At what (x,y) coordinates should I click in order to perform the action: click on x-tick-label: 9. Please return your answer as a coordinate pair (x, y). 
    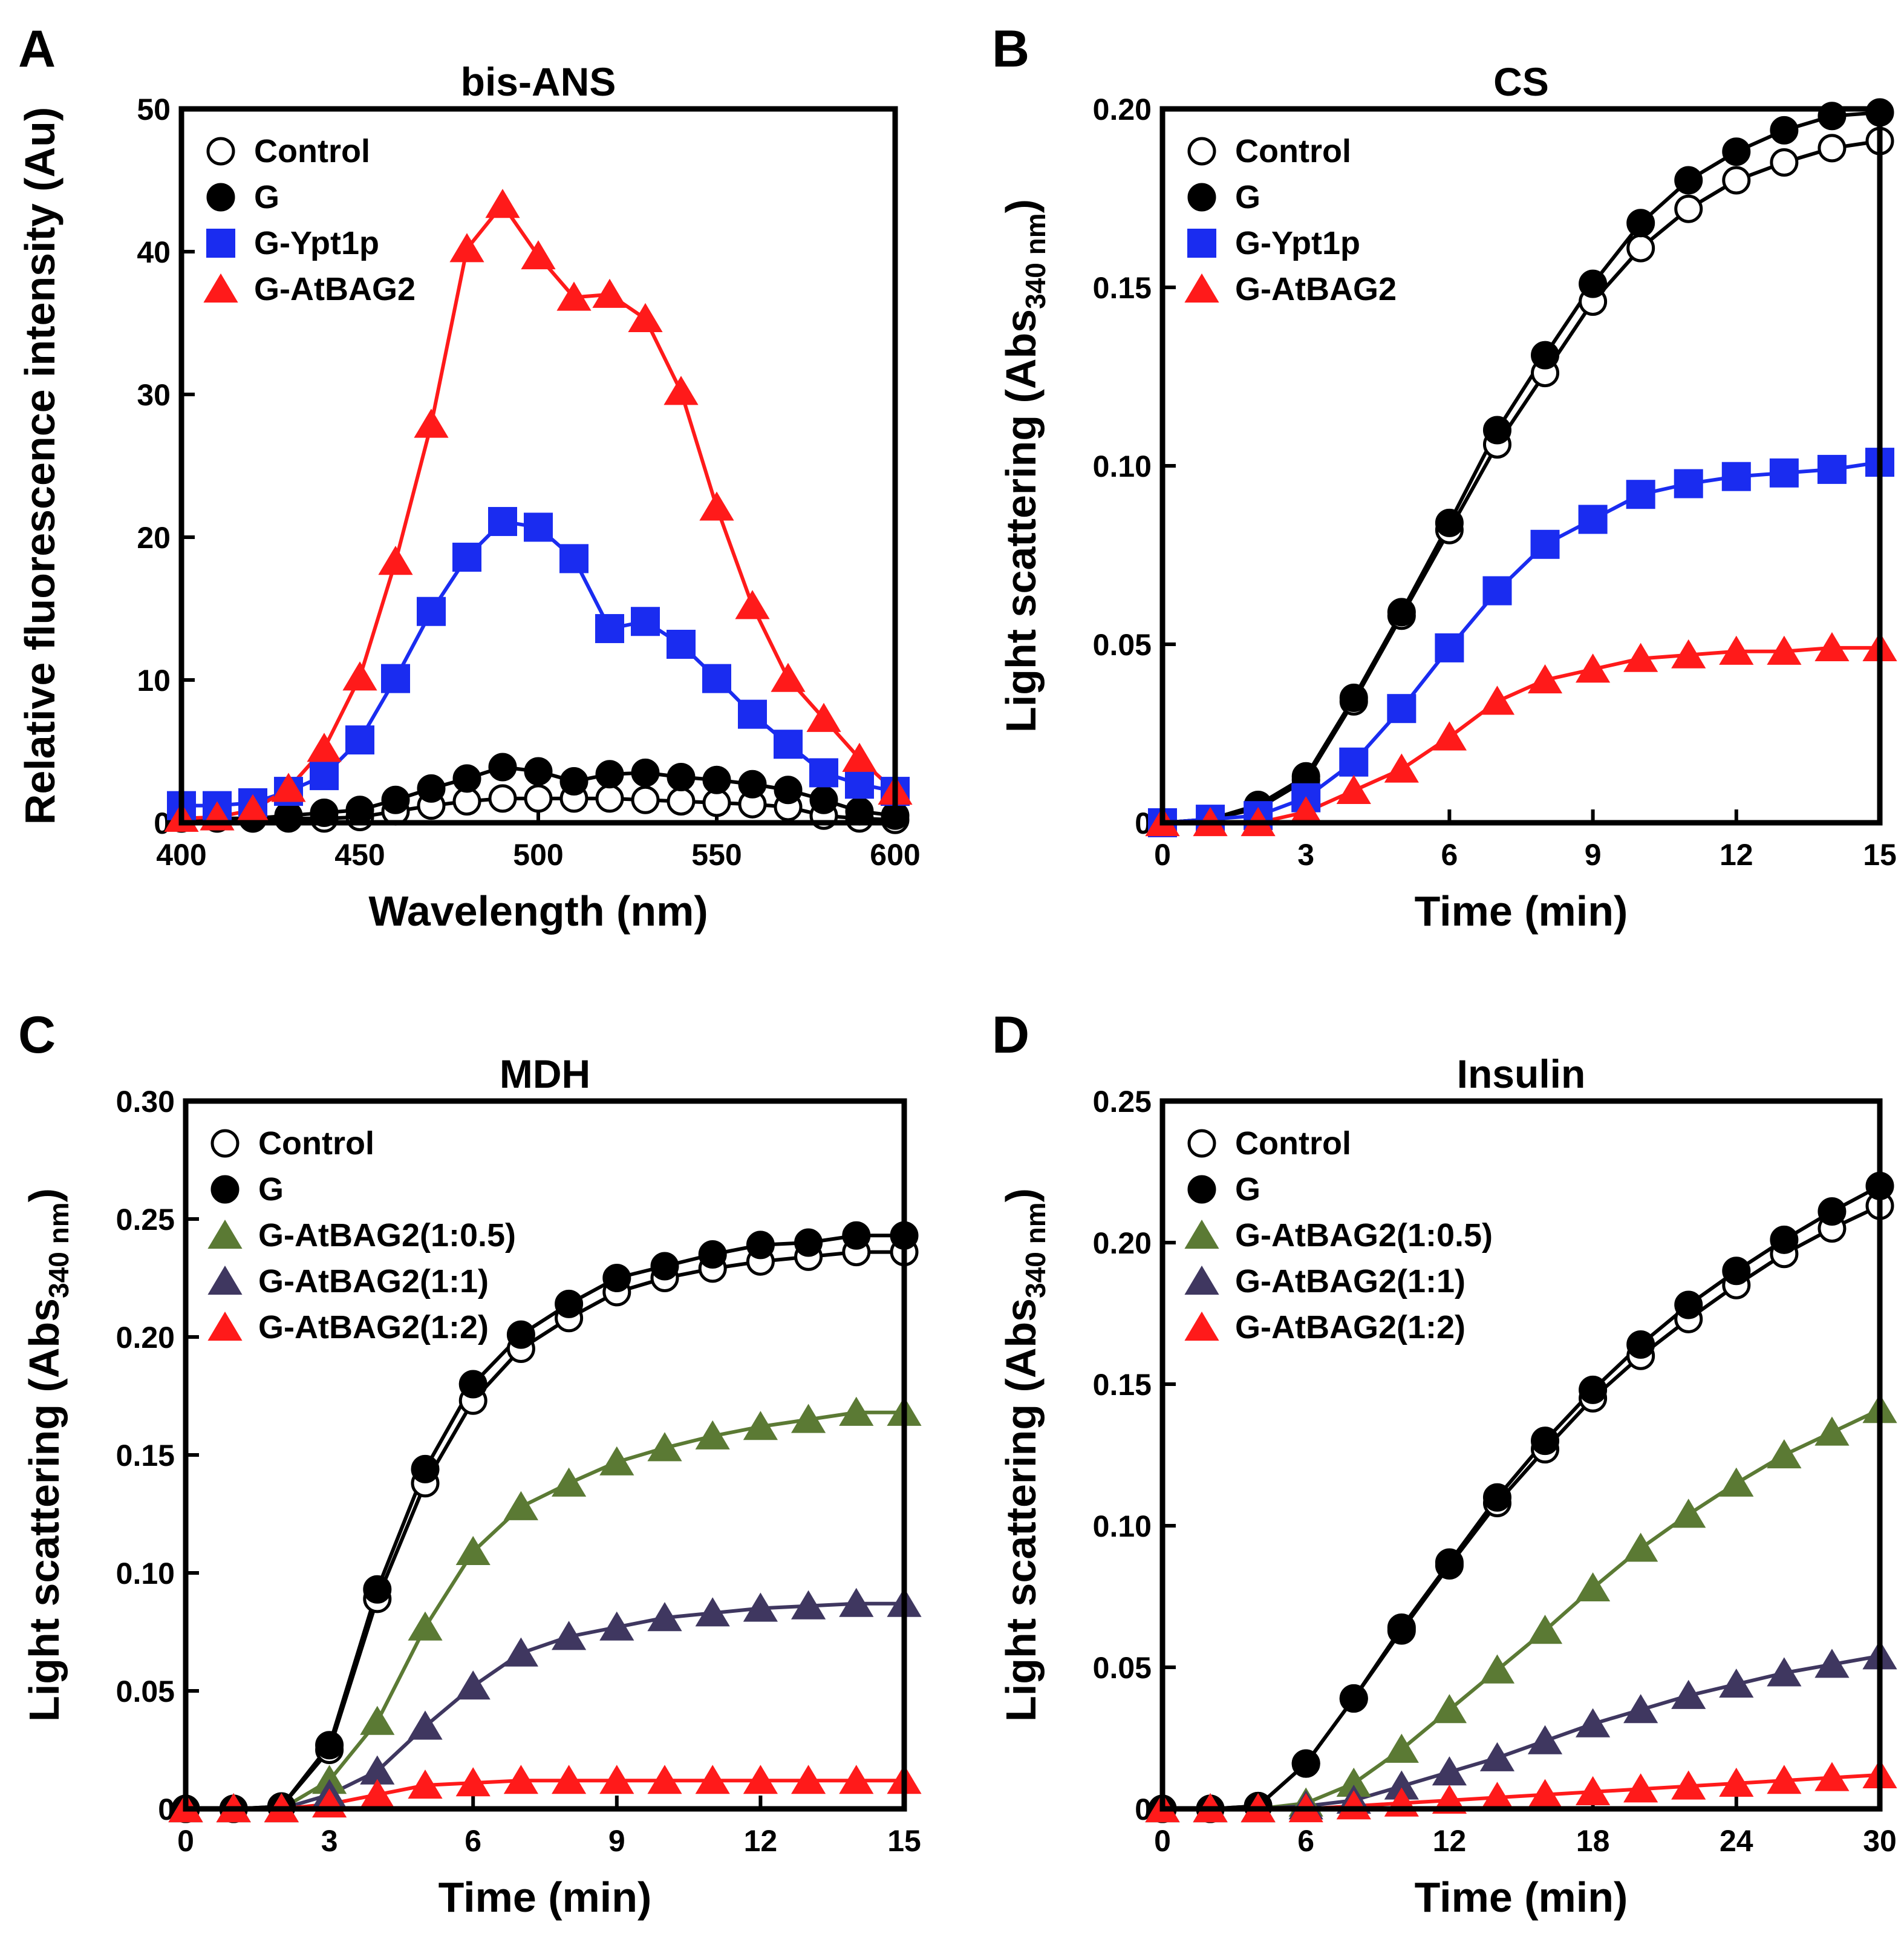
    Looking at the image, I should click on (616, 1841).